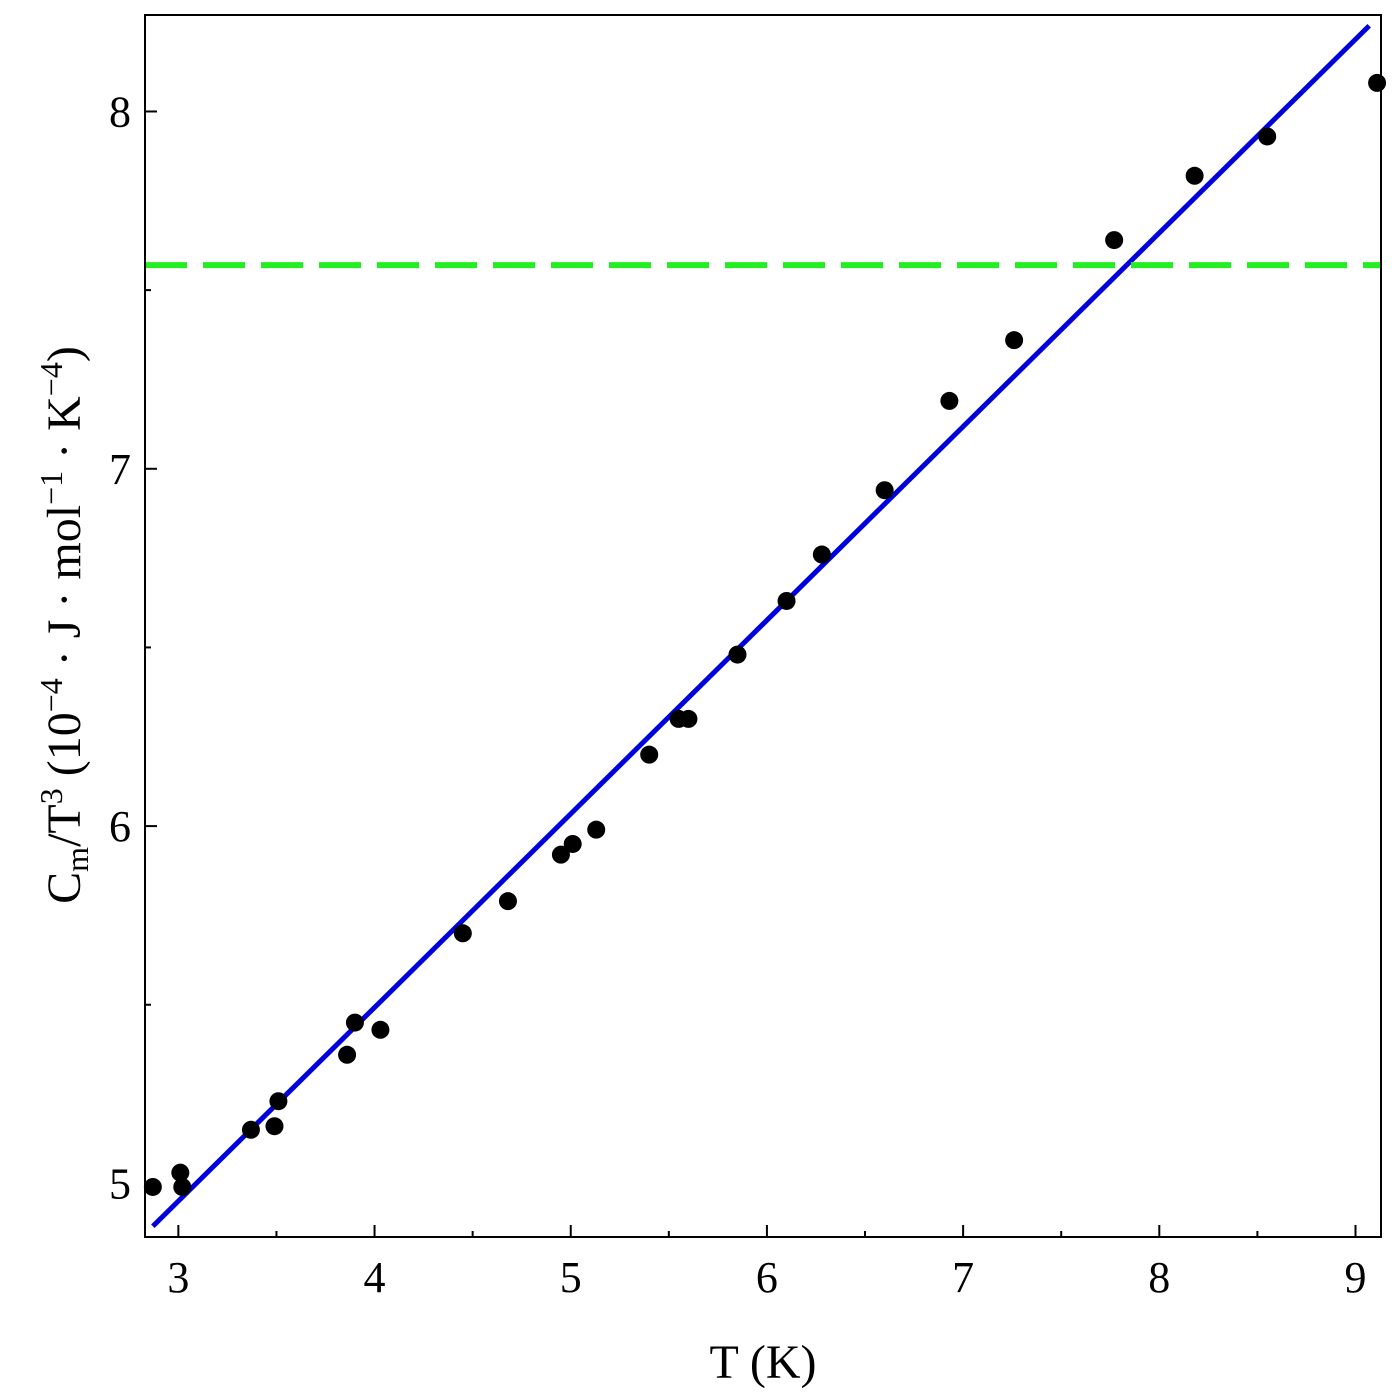  Describe the element at coordinates (77, 859) in the screenshot. I see `y-axis-title-part: m` at that location.